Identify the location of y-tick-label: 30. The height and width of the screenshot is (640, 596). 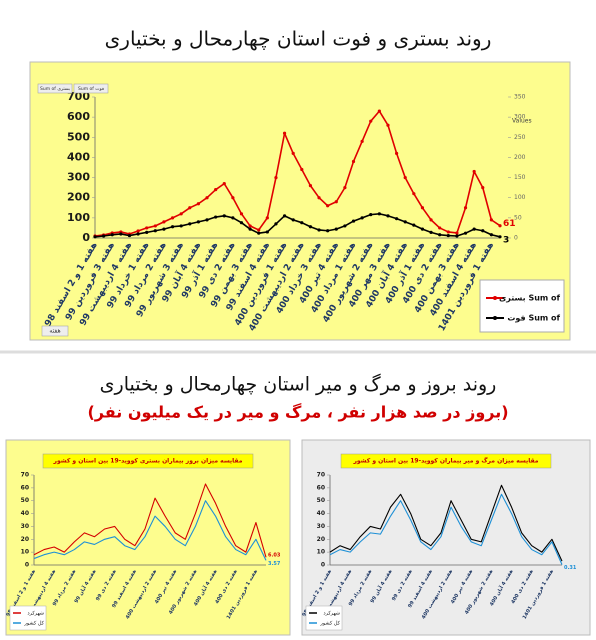
(25, 526).